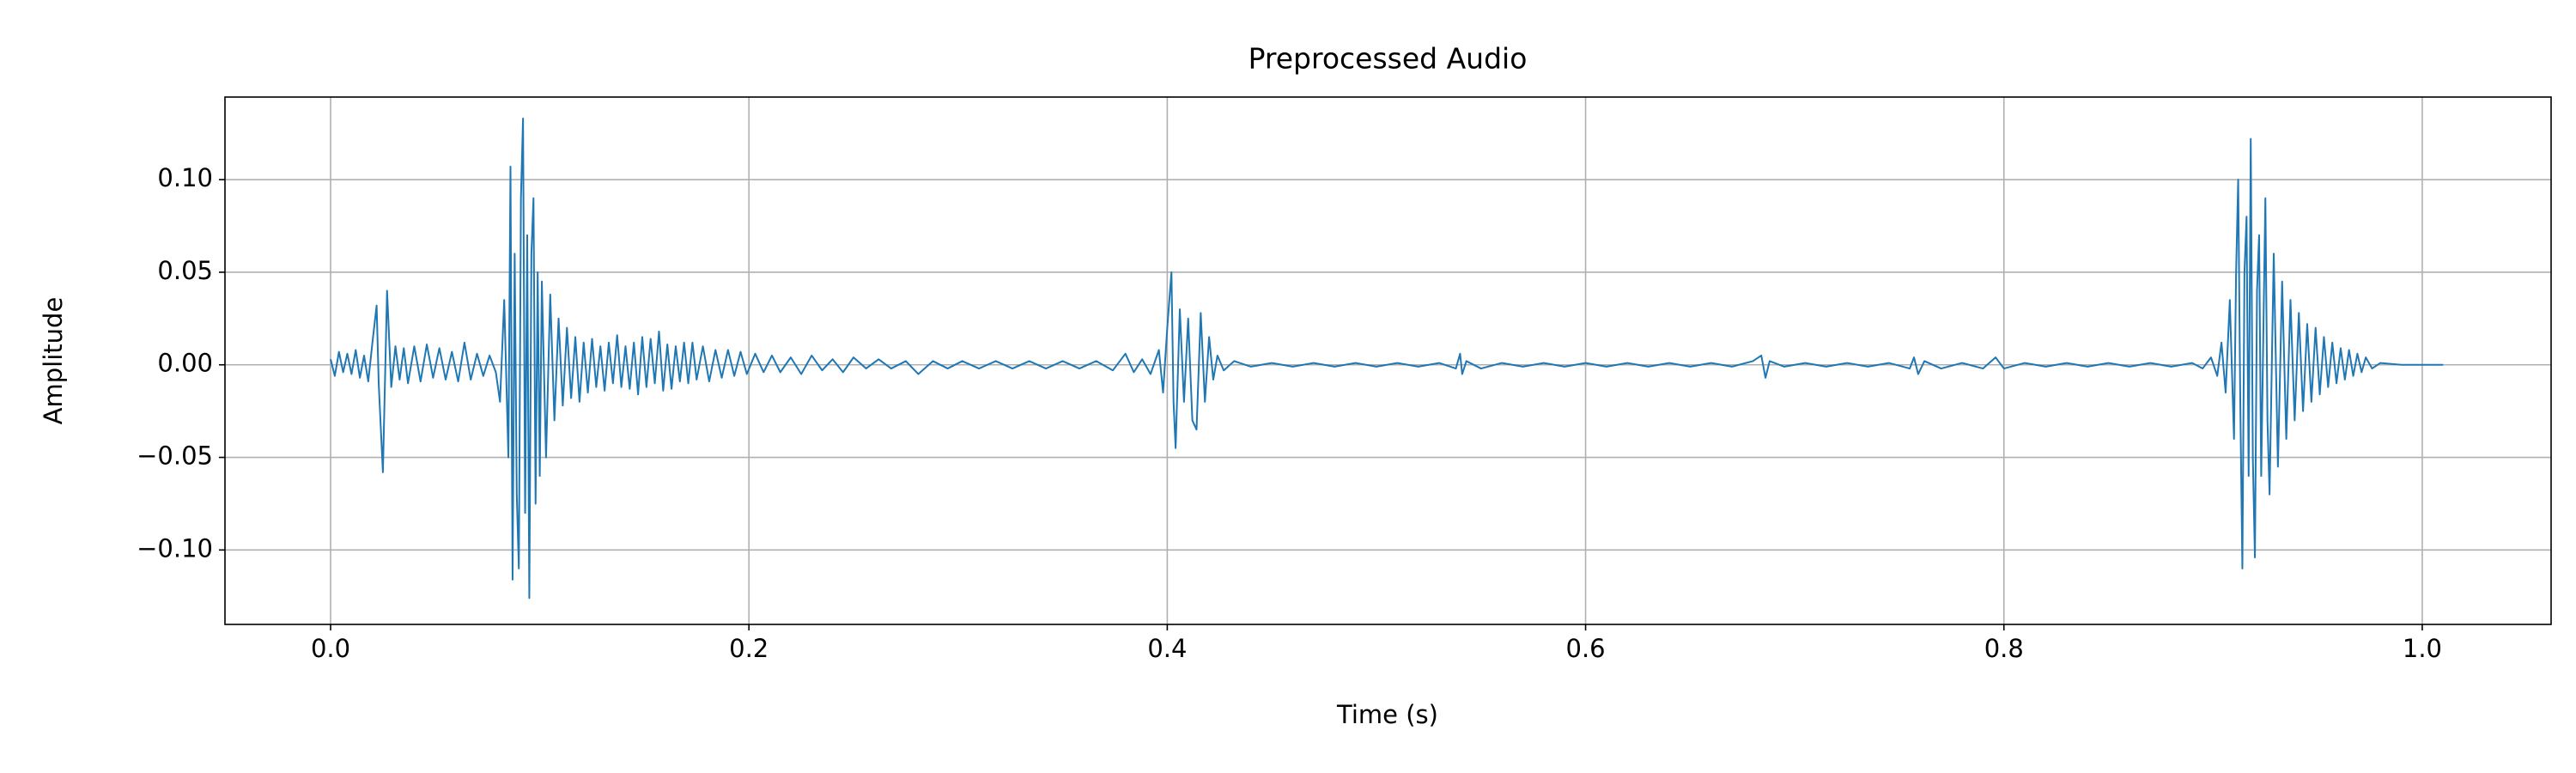 Image resolution: width=2576 pixels, height=773 pixels. Describe the element at coordinates (175, 548) in the screenshot. I see `y-tick-label: −0.10` at that location.